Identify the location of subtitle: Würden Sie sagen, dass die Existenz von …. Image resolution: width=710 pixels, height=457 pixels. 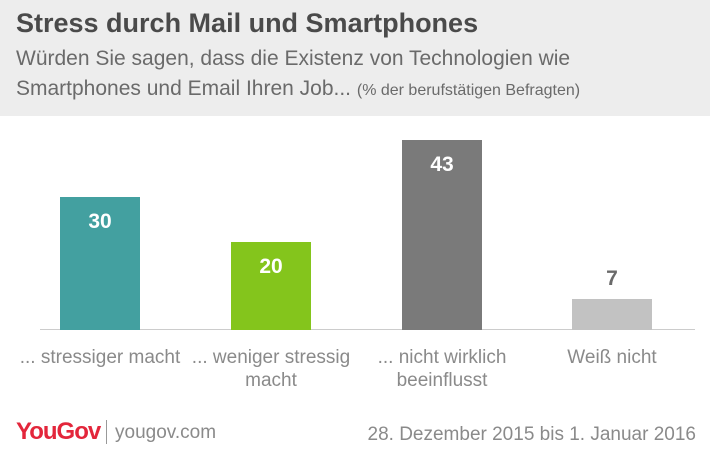
(293, 58).